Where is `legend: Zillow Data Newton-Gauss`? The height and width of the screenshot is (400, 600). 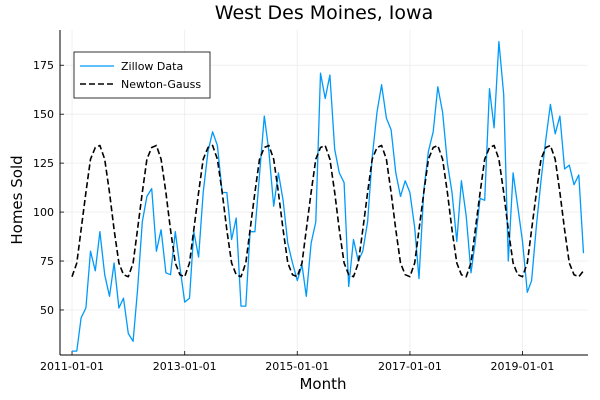 legend: Zillow Data Newton-Gauss is located at coordinates (142, 75).